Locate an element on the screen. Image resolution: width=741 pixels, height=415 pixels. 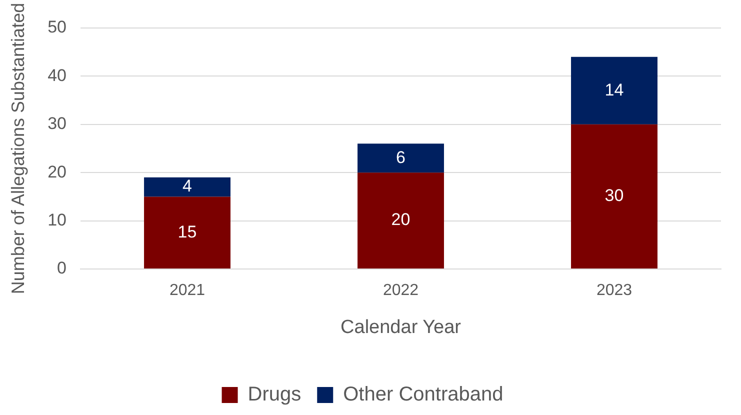
legend-label: Other Contraband is located at coordinates (423, 395).